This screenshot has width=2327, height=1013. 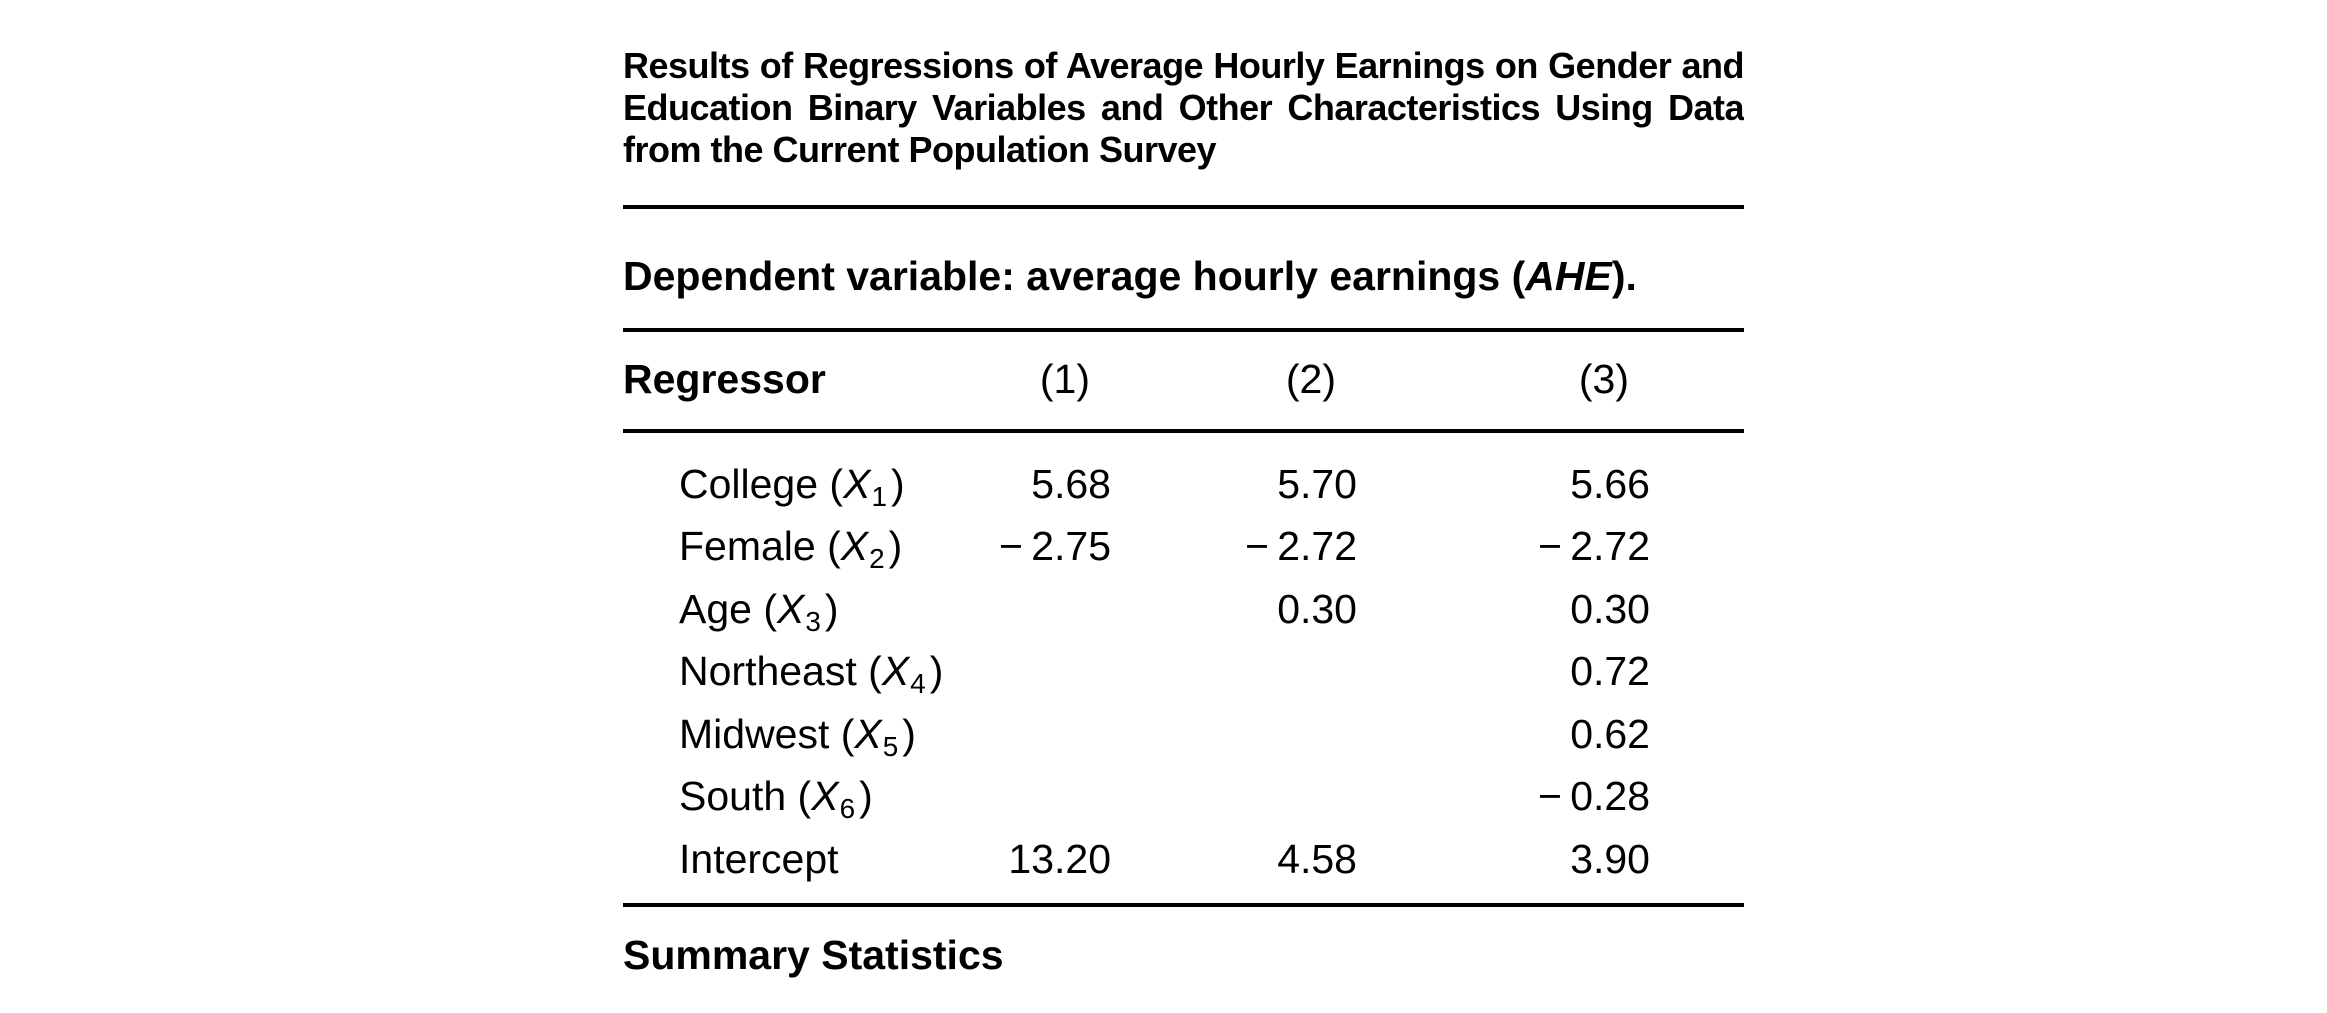 What do you see at coordinates (780, 671) in the screenshot?
I see `regressor-name: Northeast (` at bounding box center [780, 671].